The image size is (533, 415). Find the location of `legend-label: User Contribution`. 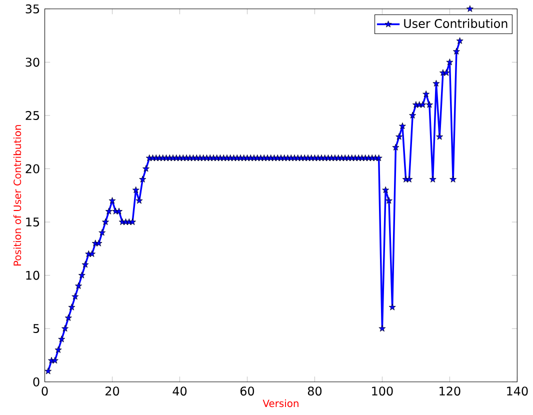

legend-label: User Contribution is located at coordinates (456, 23).